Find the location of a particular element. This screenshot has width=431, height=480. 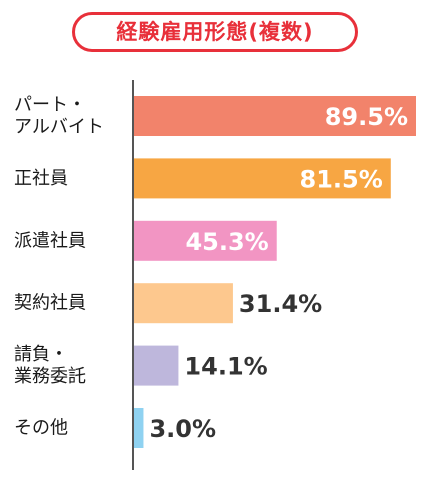

category-label-line: 契約社員 is located at coordinates (50, 303).